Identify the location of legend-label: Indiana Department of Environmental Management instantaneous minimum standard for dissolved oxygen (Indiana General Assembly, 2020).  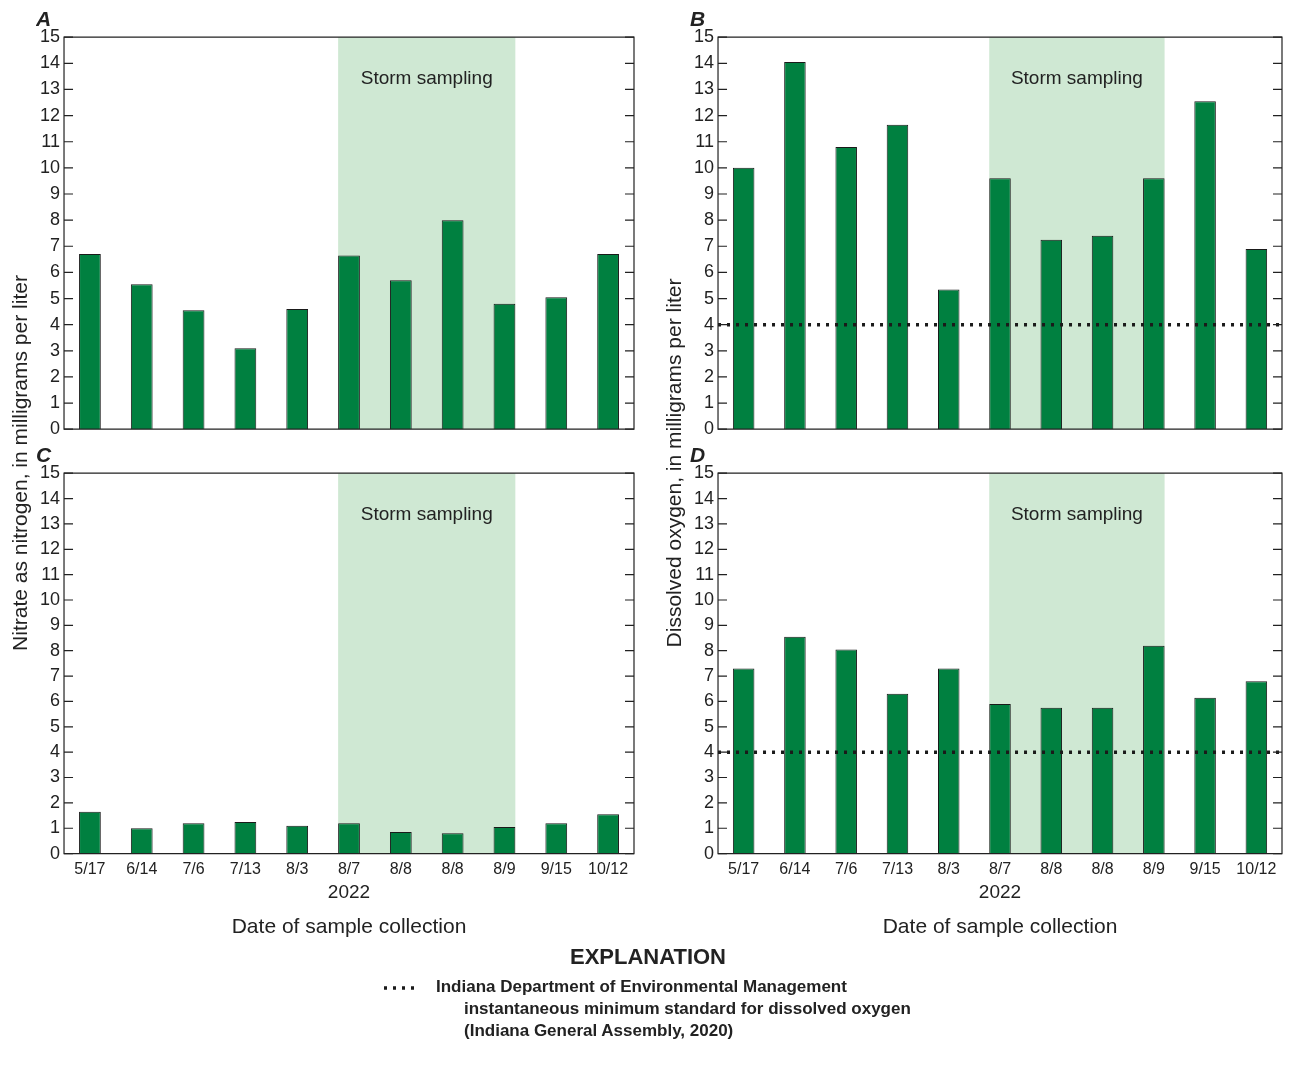
(674, 1009).